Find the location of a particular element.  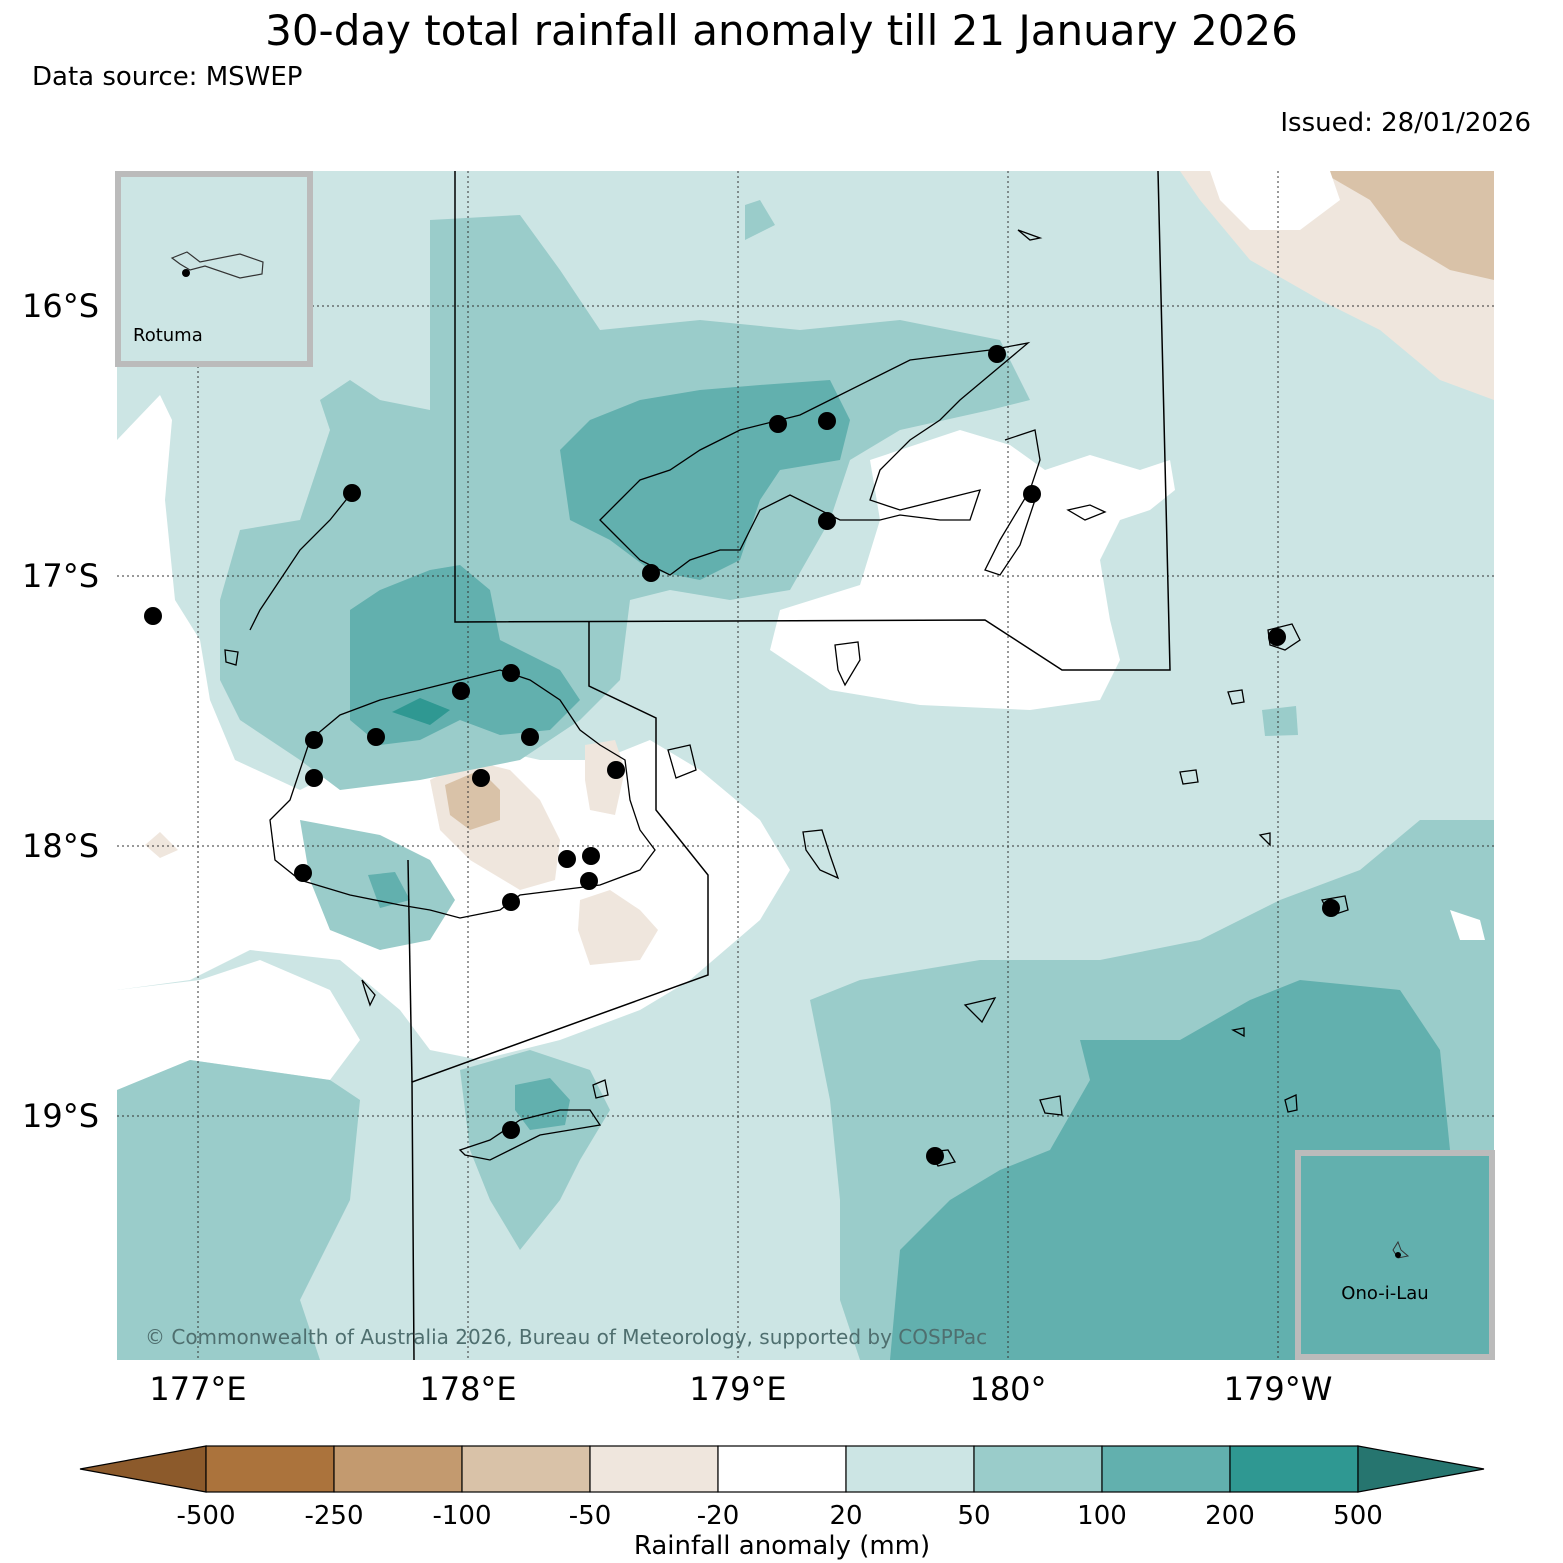

longitude-labels: 177°E 178°E 179°E 180° 179°W is located at coordinates (740, 1389).